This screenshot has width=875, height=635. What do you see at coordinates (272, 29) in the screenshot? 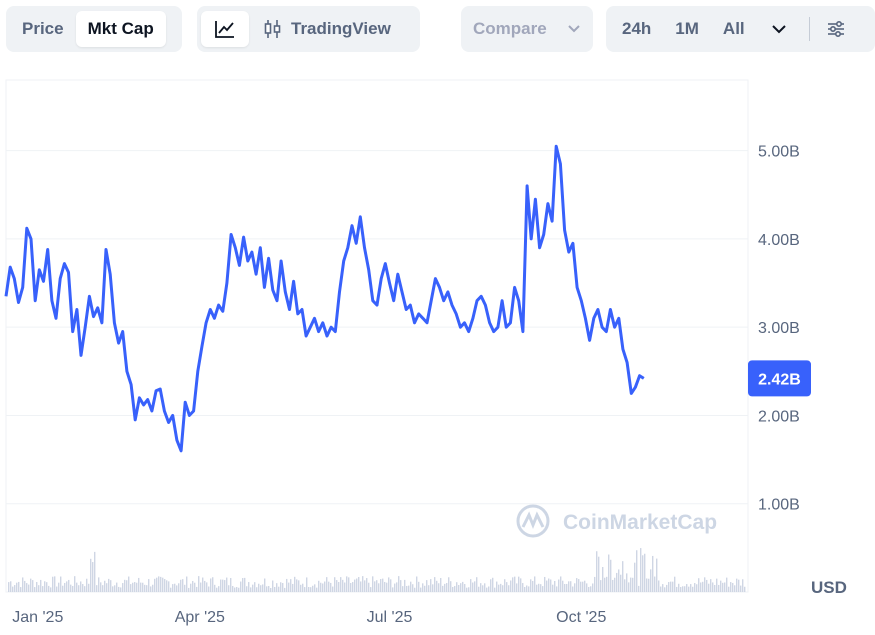
I see `candlestick-icon` at bounding box center [272, 29].